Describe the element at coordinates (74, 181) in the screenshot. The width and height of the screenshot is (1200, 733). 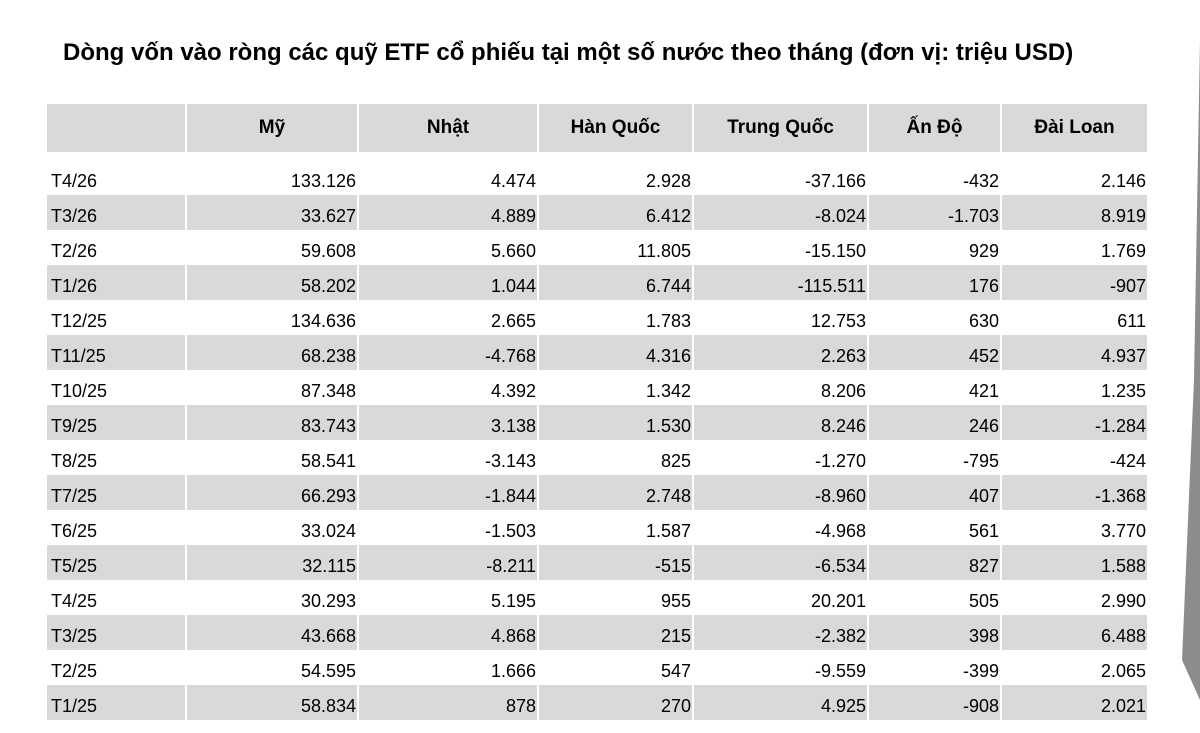
I see `month-cell: T4/26` at that location.